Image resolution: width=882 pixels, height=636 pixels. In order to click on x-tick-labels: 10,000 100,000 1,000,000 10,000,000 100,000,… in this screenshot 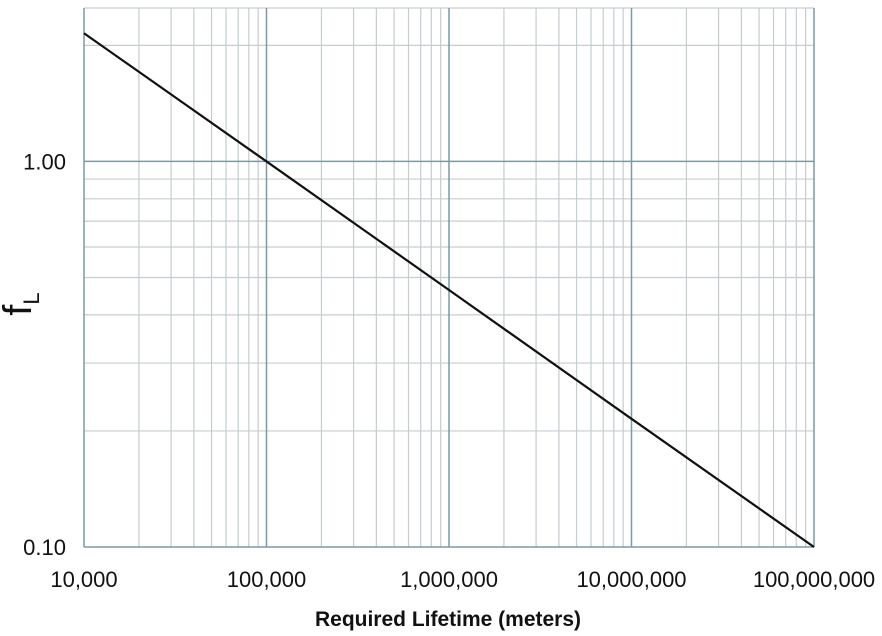, I will do `click(462, 579)`.